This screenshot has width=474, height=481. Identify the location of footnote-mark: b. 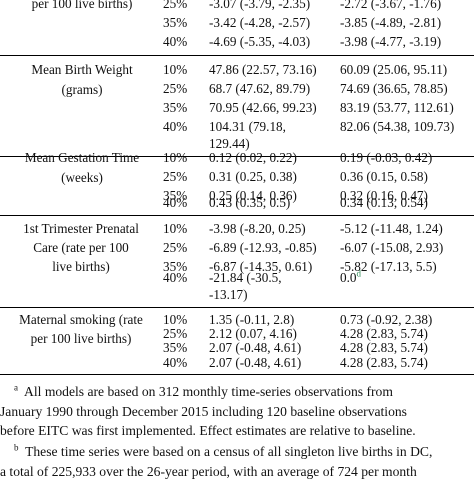
(16, 447).